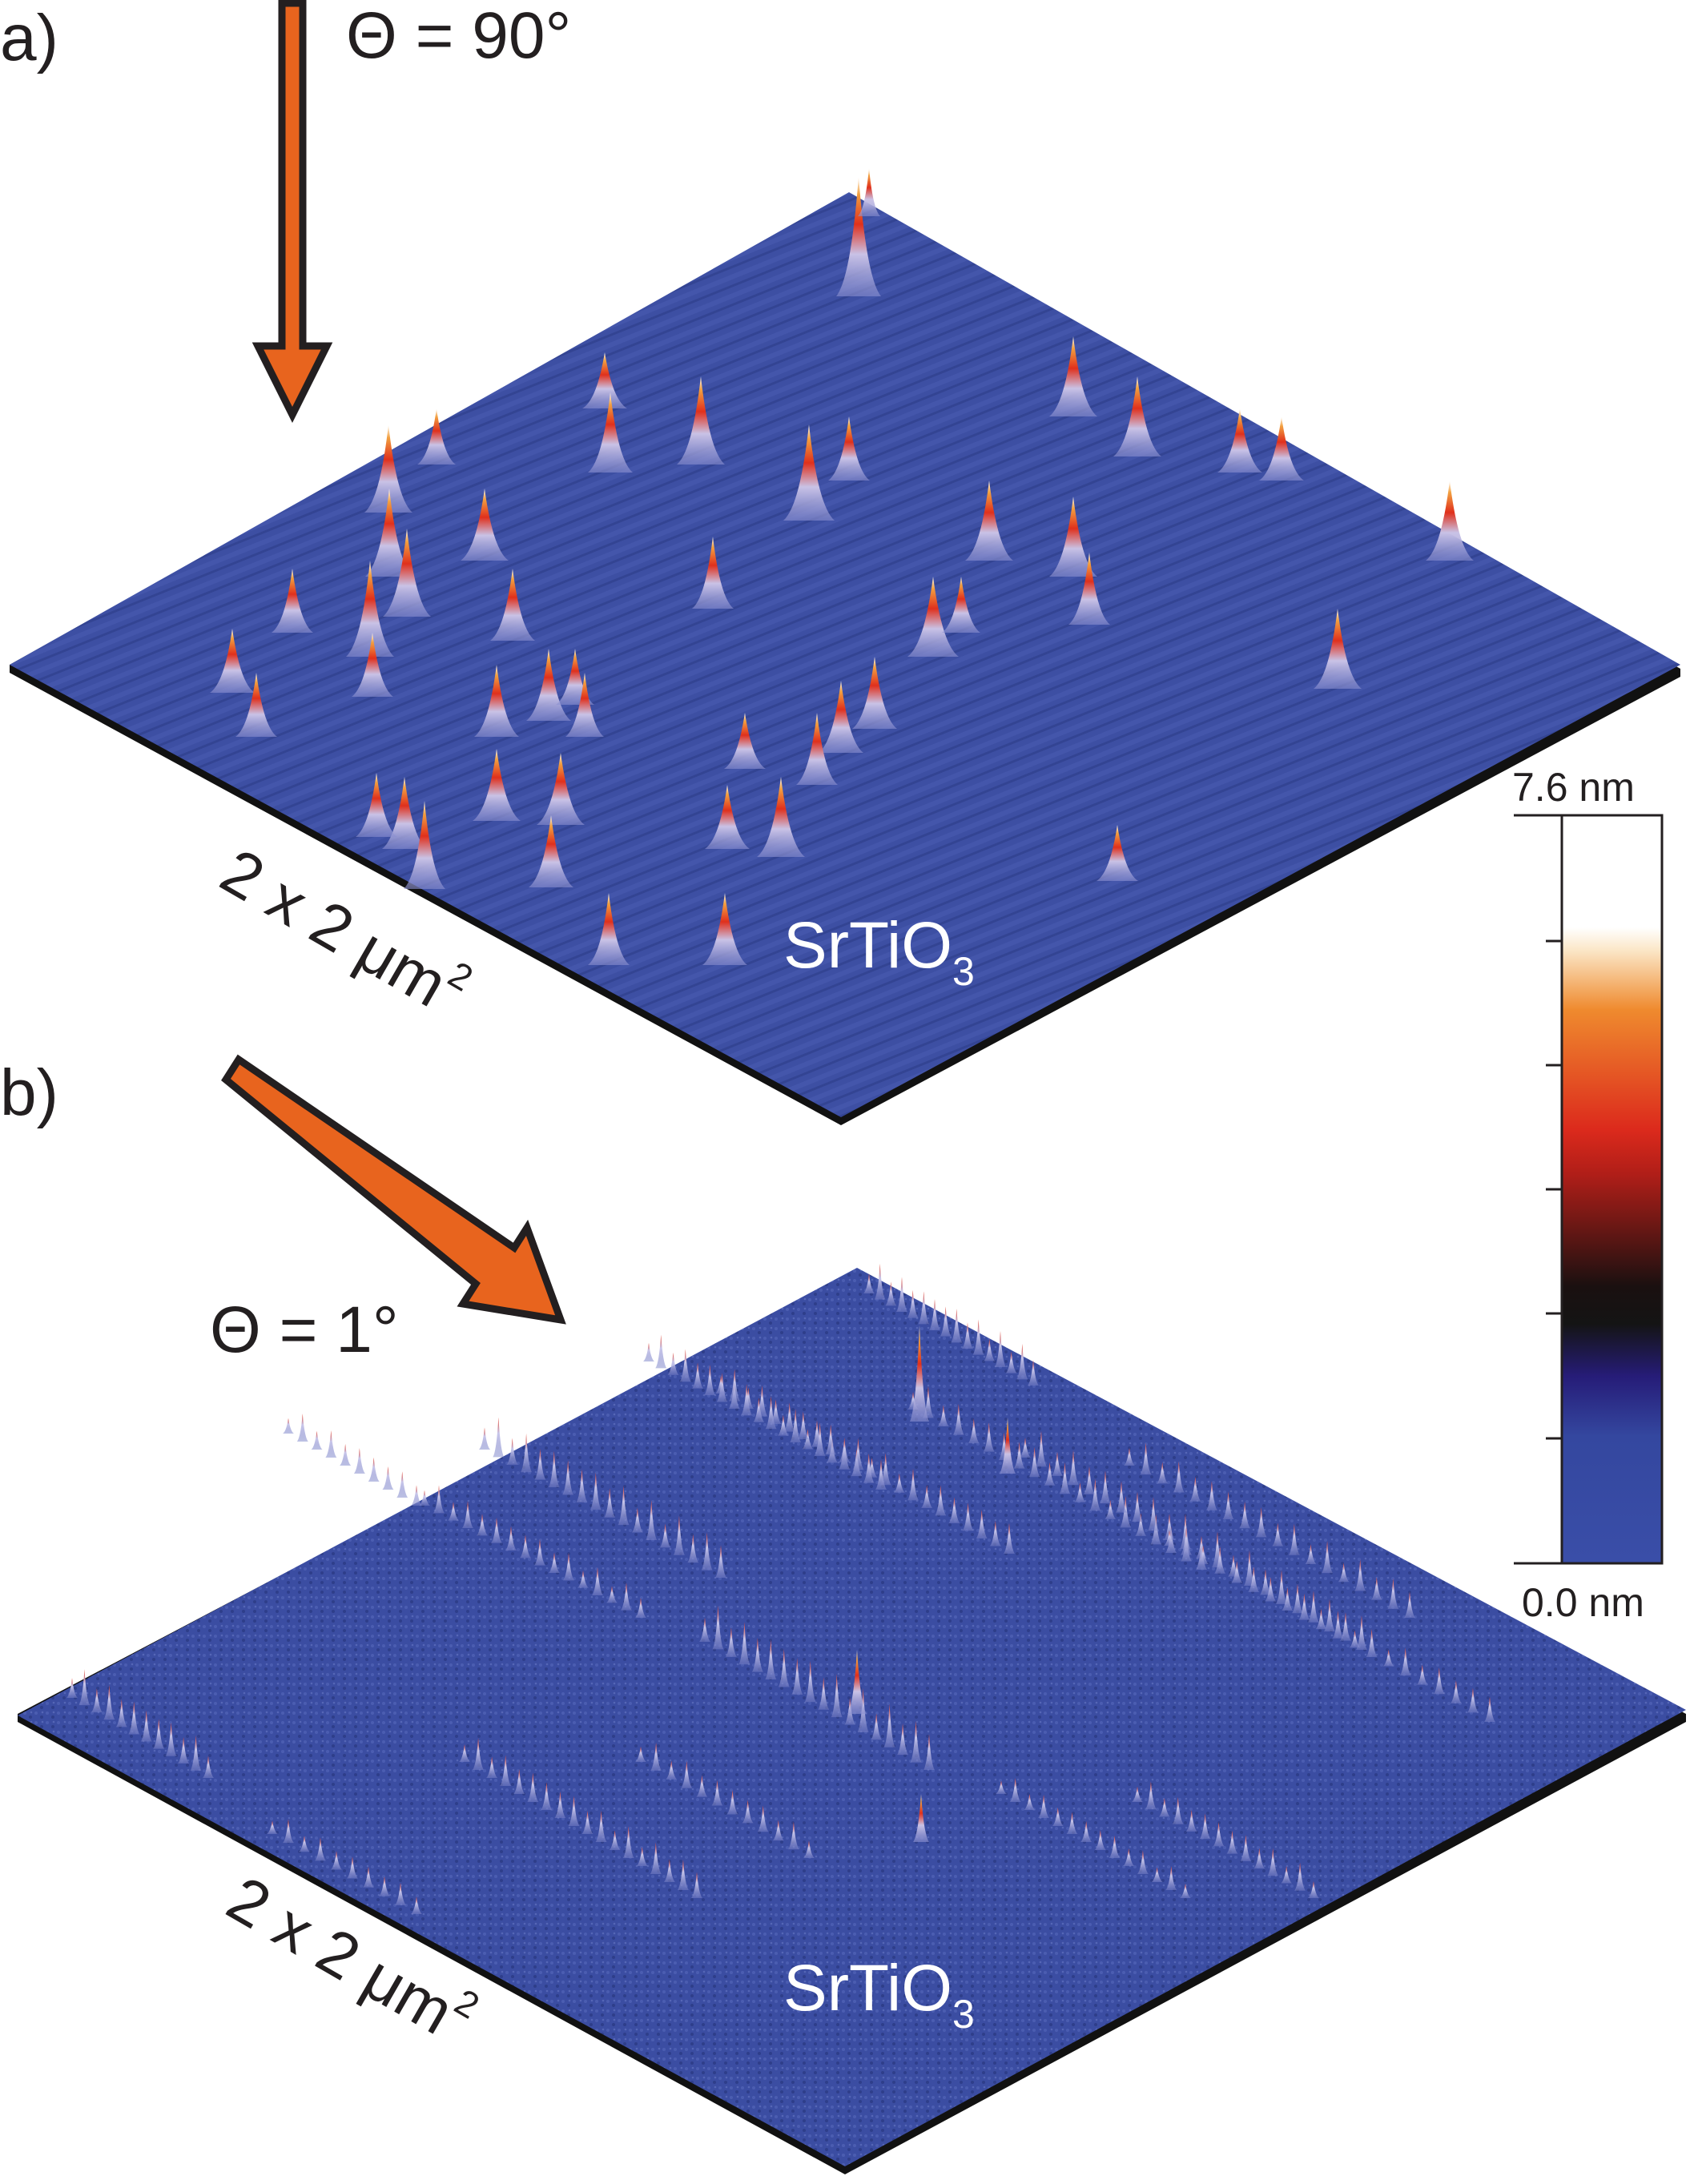 Image resolution: width=1694 pixels, height=2184 pixels. I want to click on angle-label-a: Θ = 90°, so click(459, 36).